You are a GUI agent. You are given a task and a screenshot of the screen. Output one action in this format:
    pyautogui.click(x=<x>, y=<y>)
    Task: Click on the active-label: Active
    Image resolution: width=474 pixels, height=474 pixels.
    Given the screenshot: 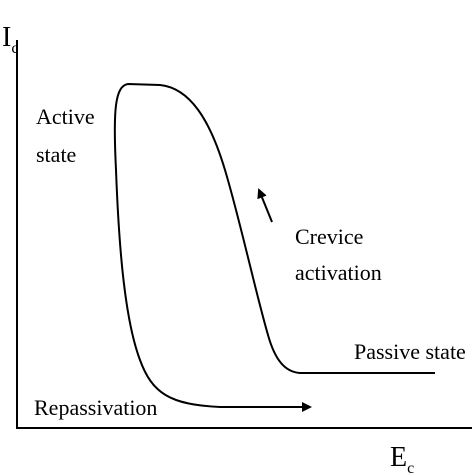 What is the action you would take?
    pyautogui.click(x=65, y=116)
    